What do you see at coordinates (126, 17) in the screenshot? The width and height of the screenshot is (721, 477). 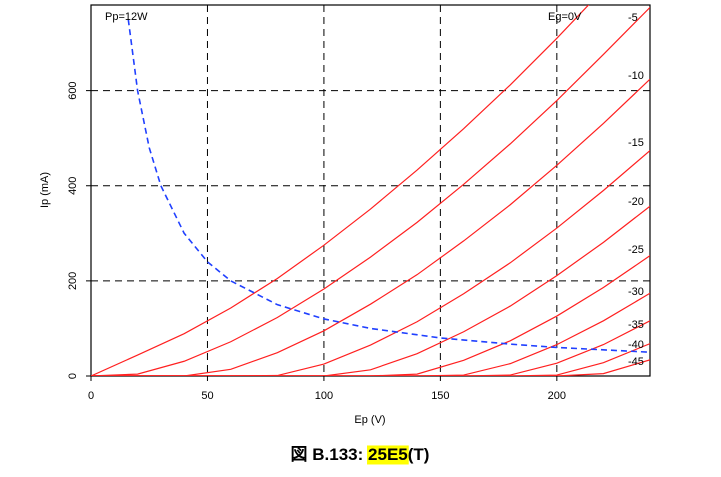 I see `series-label: Pp=12W` at bounding box center [126, 17].